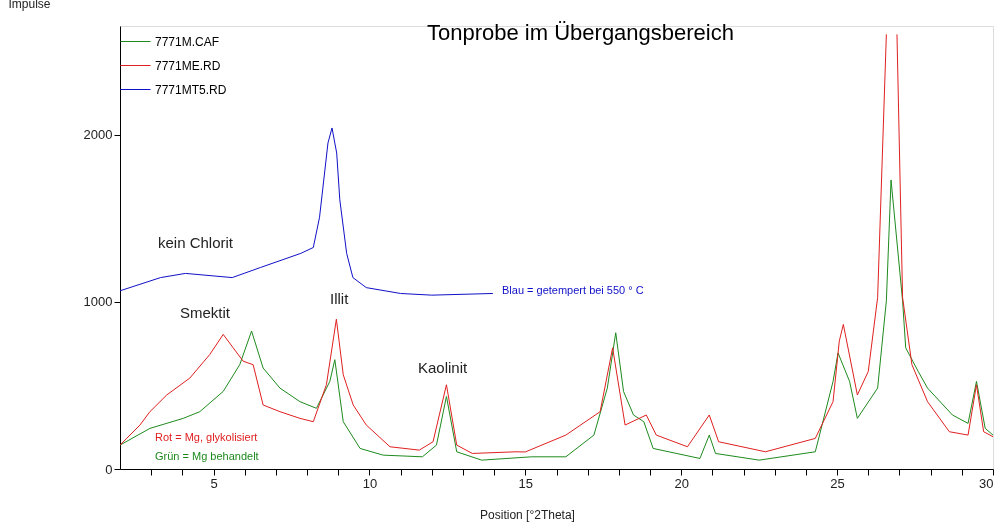 The height and width of the screenshot is (525, 1001). I want to click on annotation: Illit, so click(340, 298).